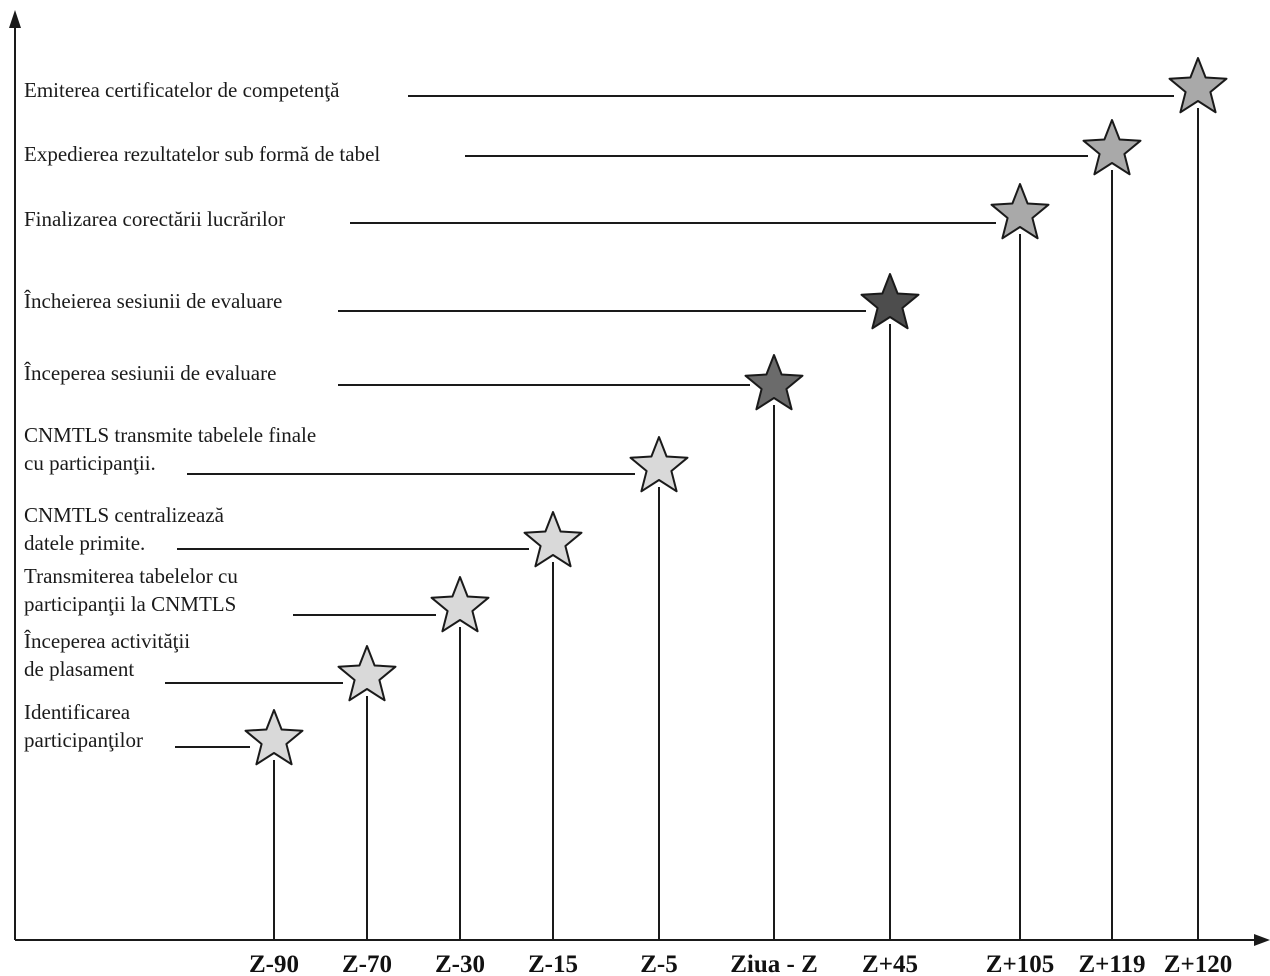 The image size is (1270, 976). Describe the element at coordinates (1111, 963) in the screenshot. I see `axis-tick-label: Z+119` at that location.